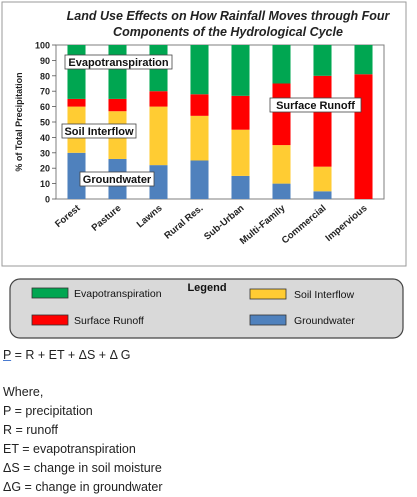  Describe the element at coordinates (31, 430) in the screenshot. I see `definition-runoff: R = runoff` at that location.